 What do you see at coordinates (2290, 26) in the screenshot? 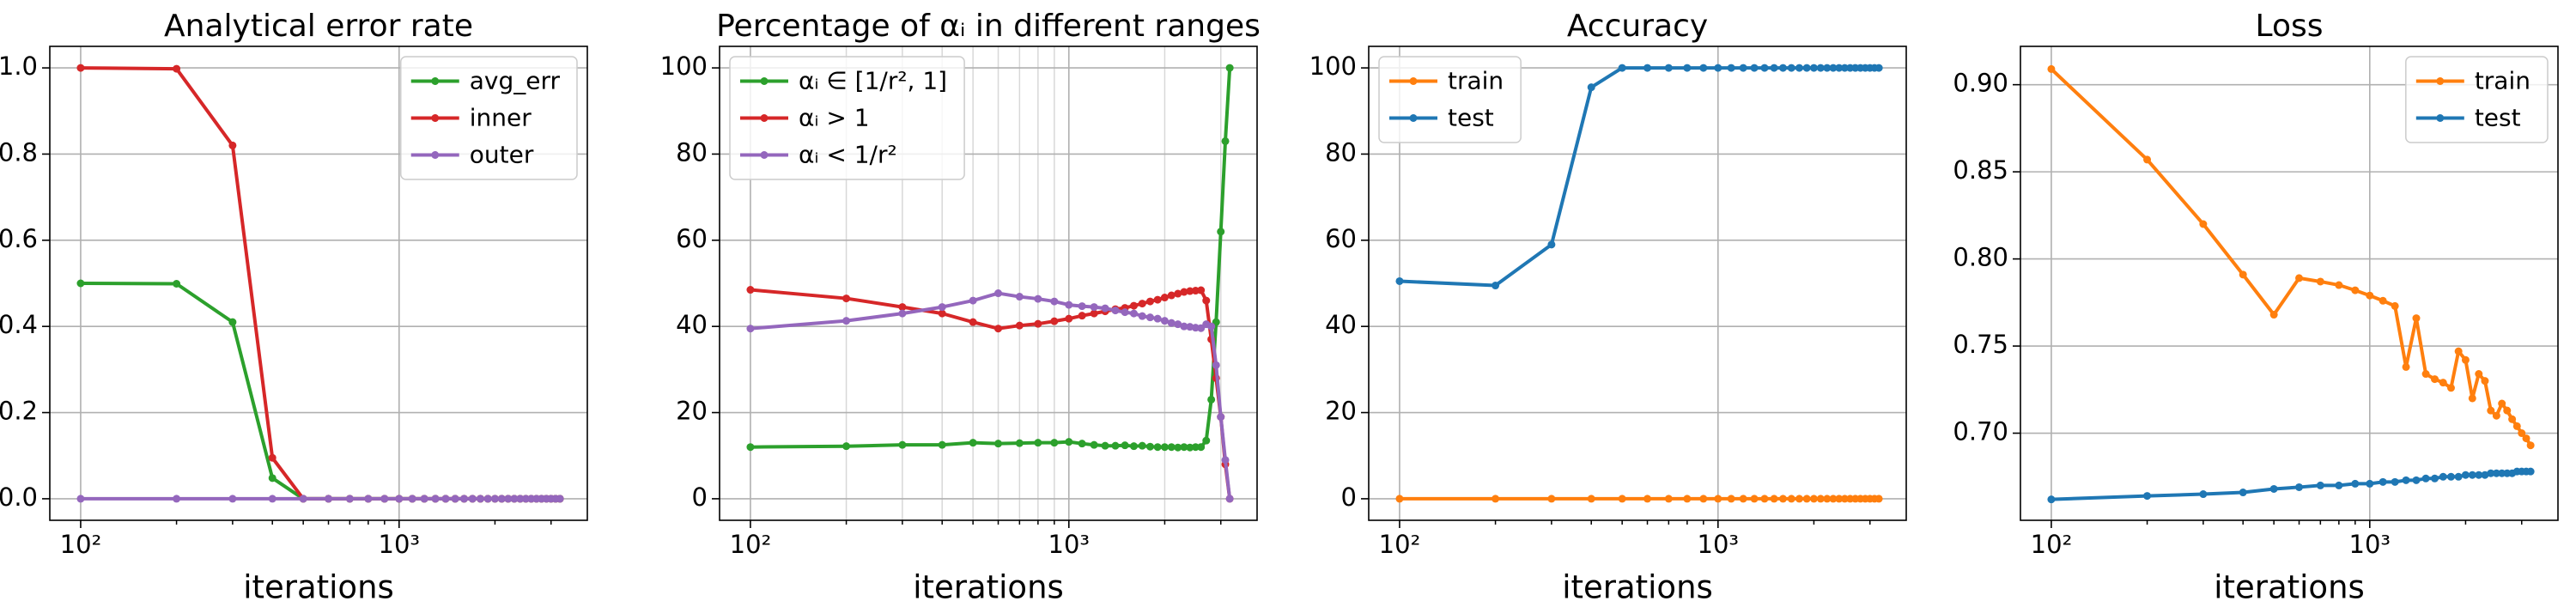
I see `chart-title: Loss` at bounding box center [2290, 26].